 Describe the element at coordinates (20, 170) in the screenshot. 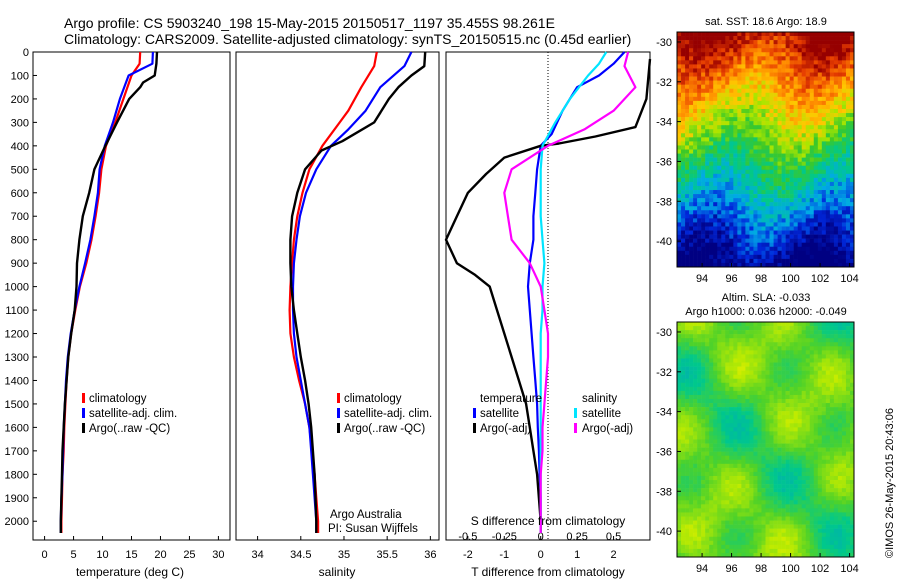

I see `depth-tick-label: 500` at that location.